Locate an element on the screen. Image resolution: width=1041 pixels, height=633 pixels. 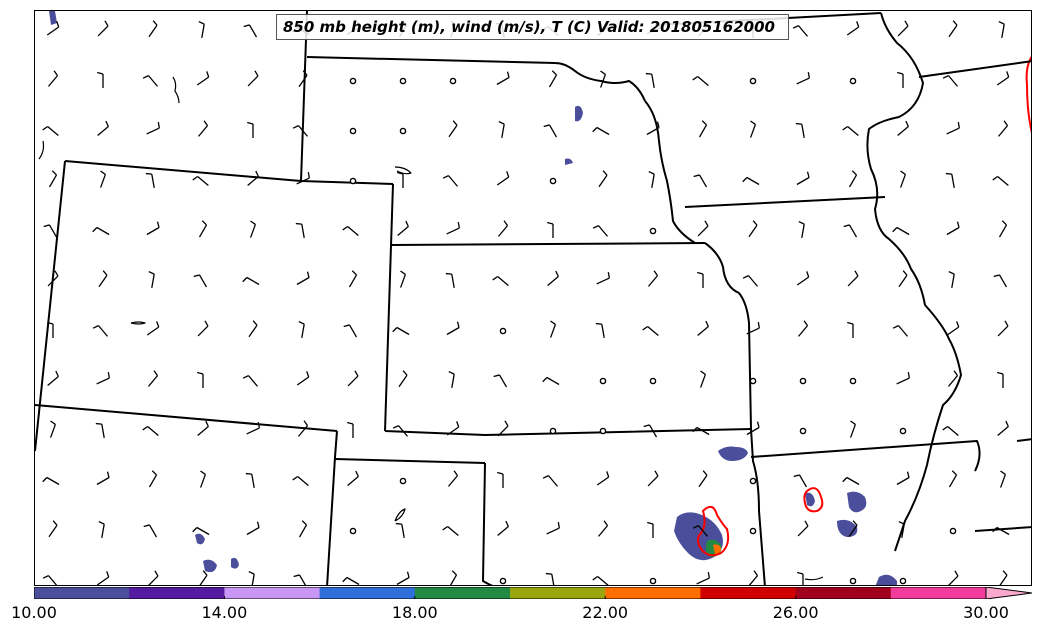
boundary-mo-ar is located at coordinates (865, 456).